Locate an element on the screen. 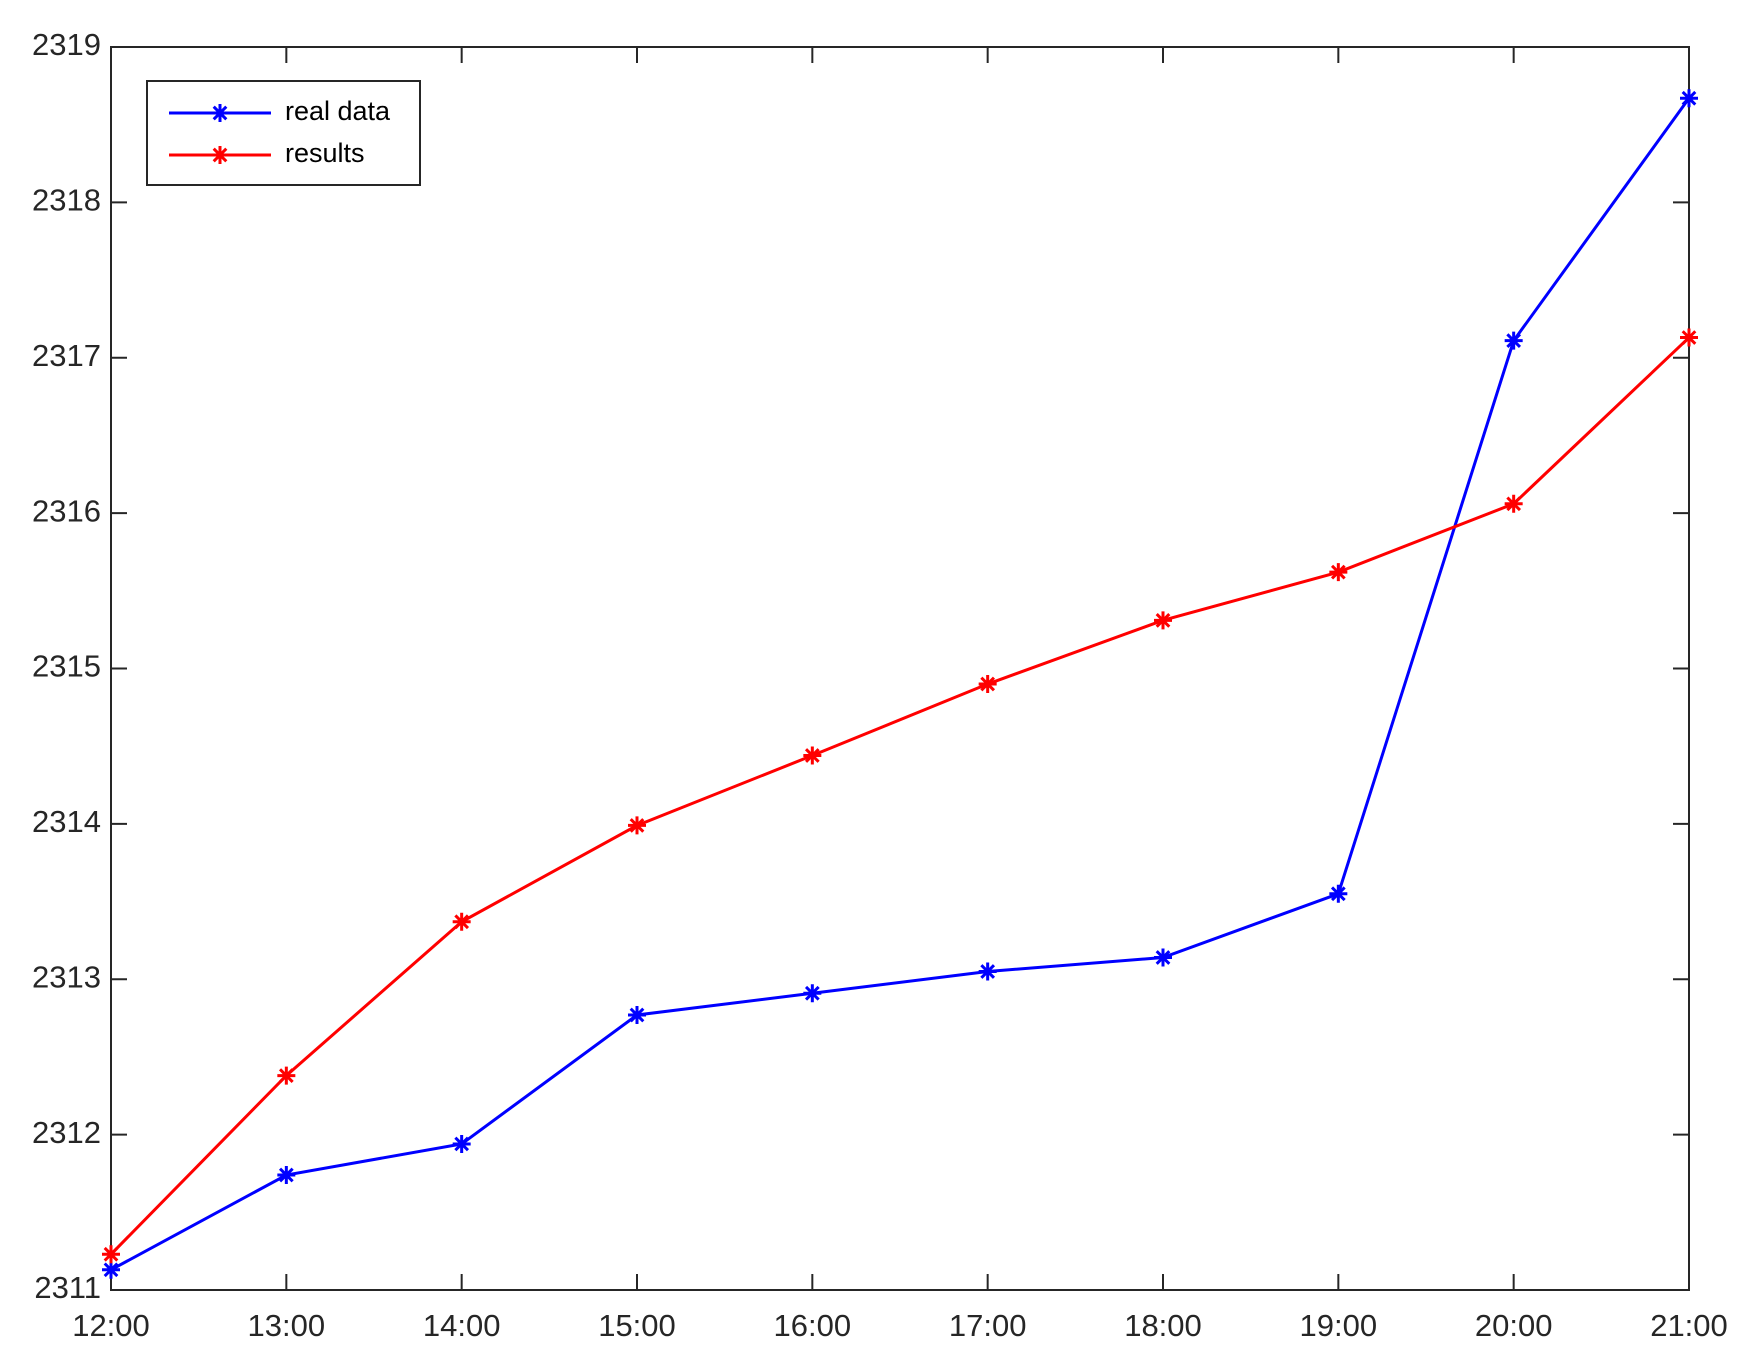  x-tick-label: 20:00 is located at coordinates (1514, 1325).